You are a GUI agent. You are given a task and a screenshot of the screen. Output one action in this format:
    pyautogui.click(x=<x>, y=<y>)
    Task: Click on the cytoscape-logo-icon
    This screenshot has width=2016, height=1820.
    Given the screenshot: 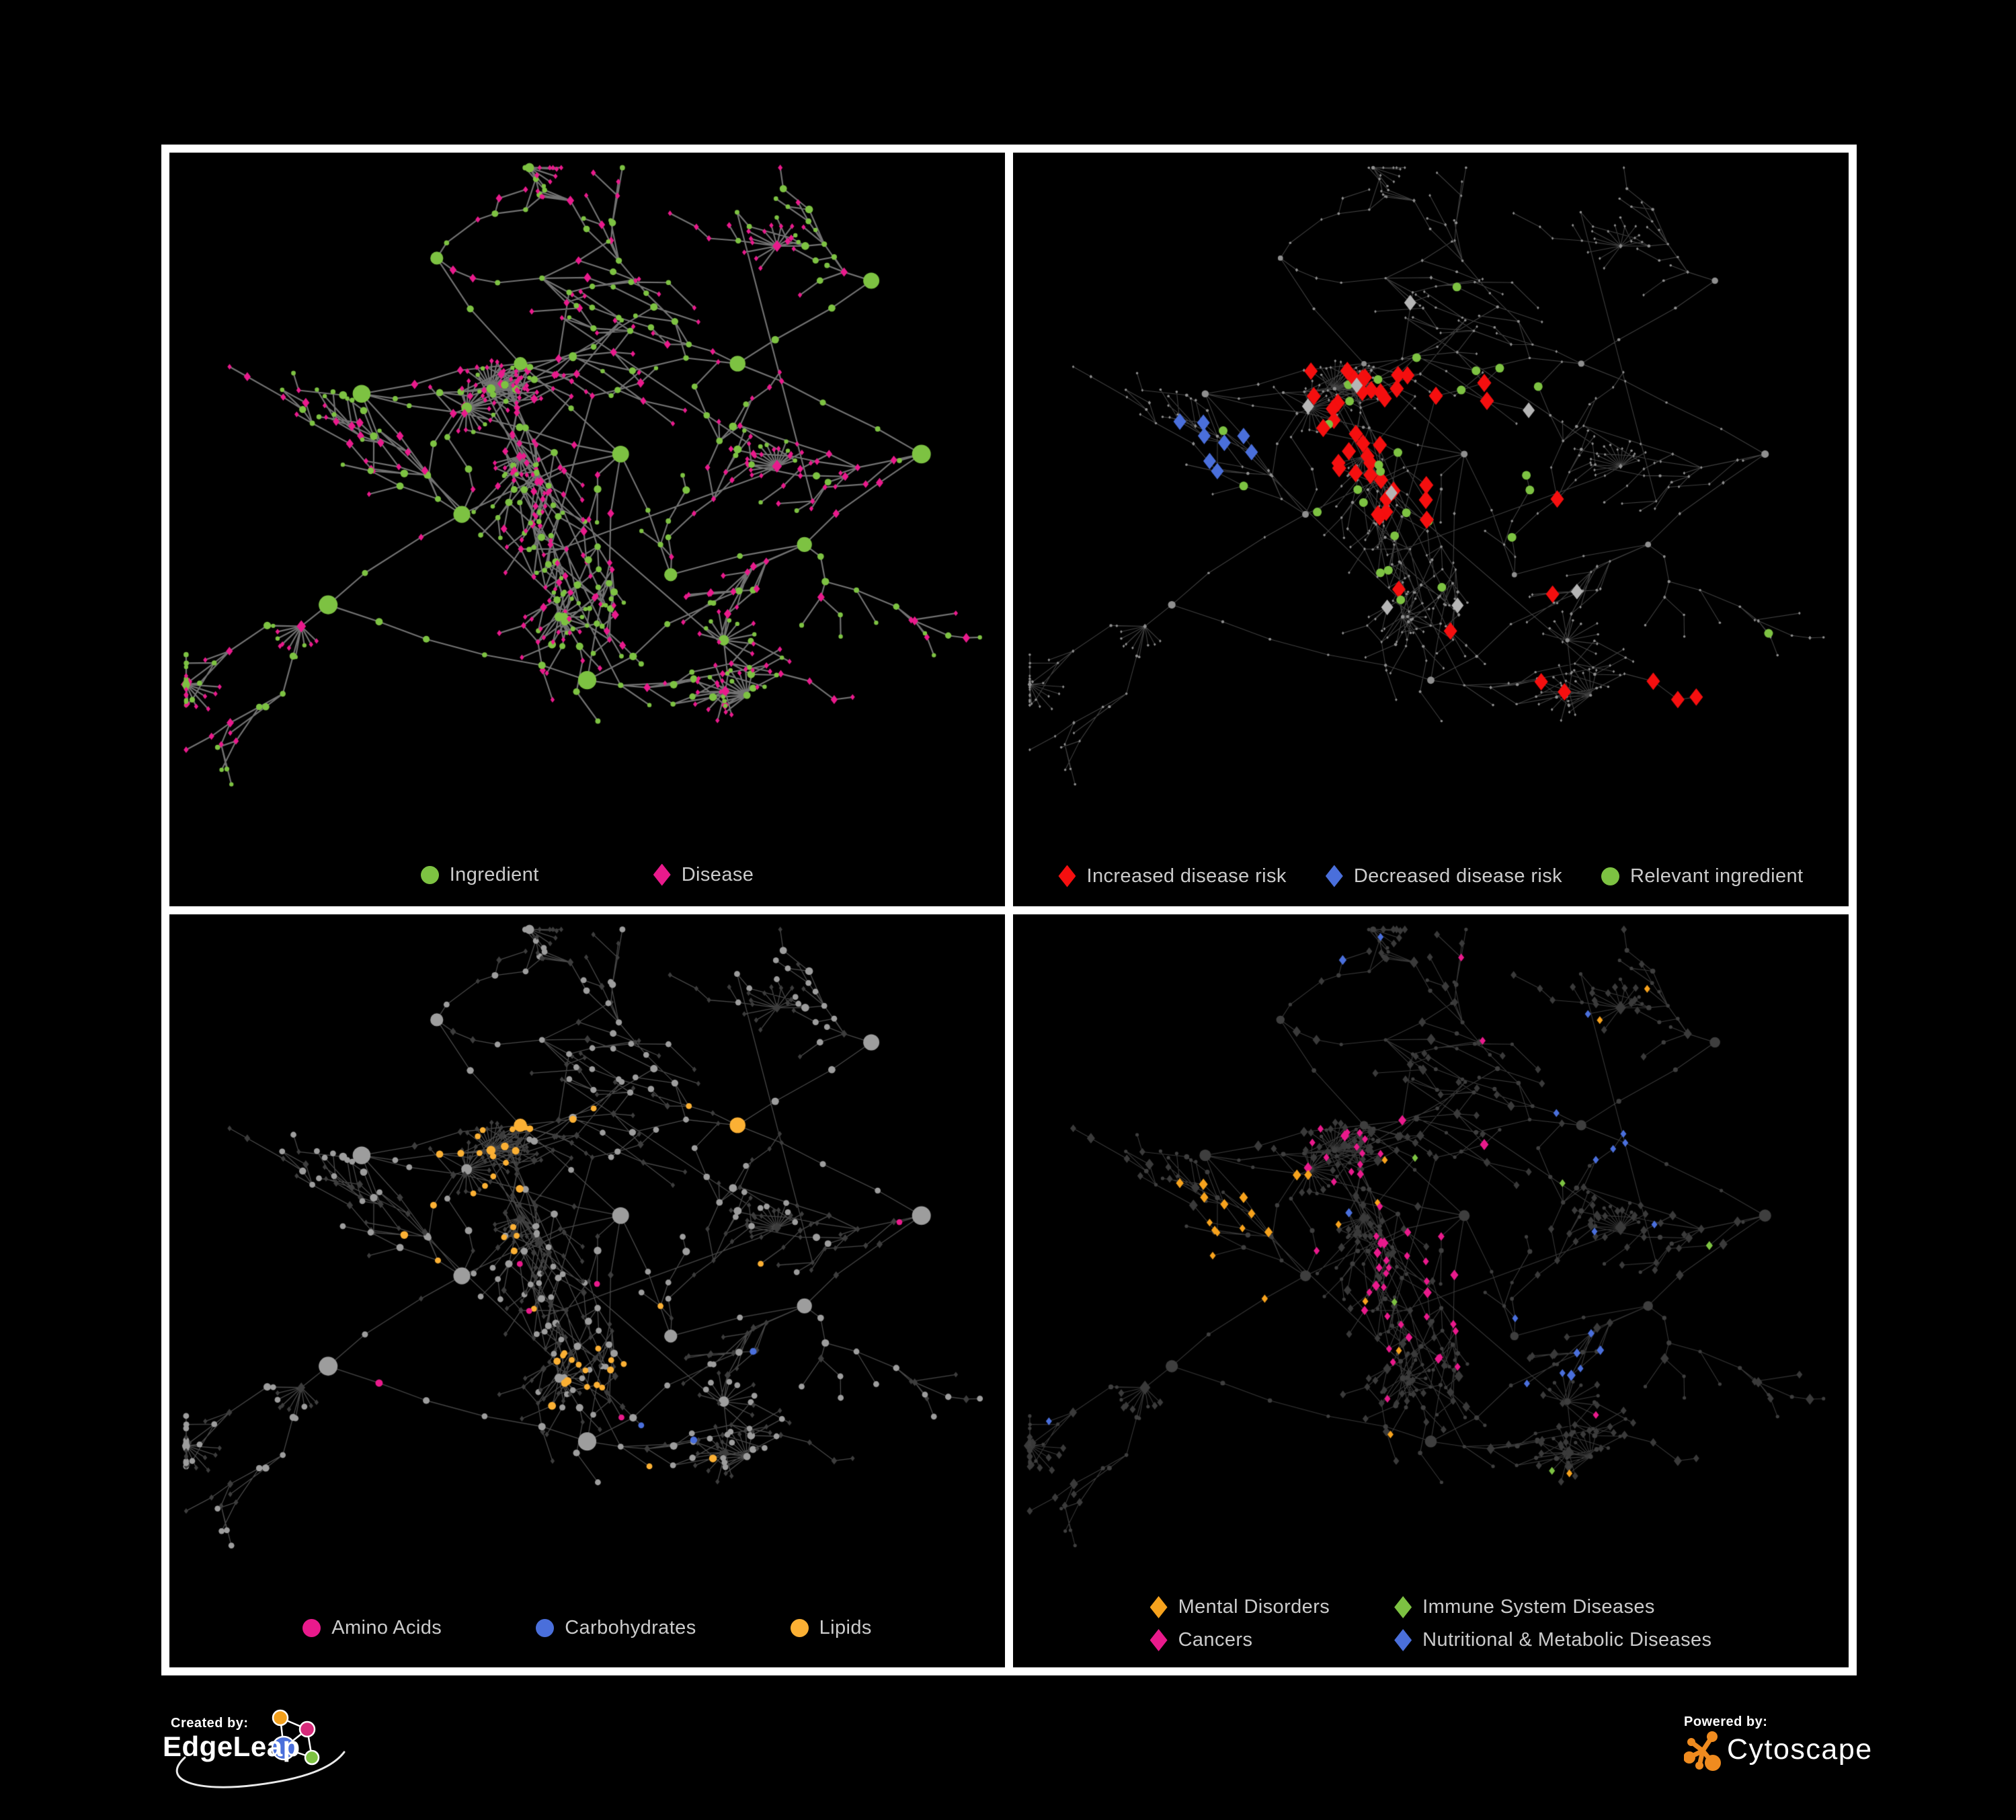 What is the action you would take?
    pyautogui.click(x=1702, y=1751)
    